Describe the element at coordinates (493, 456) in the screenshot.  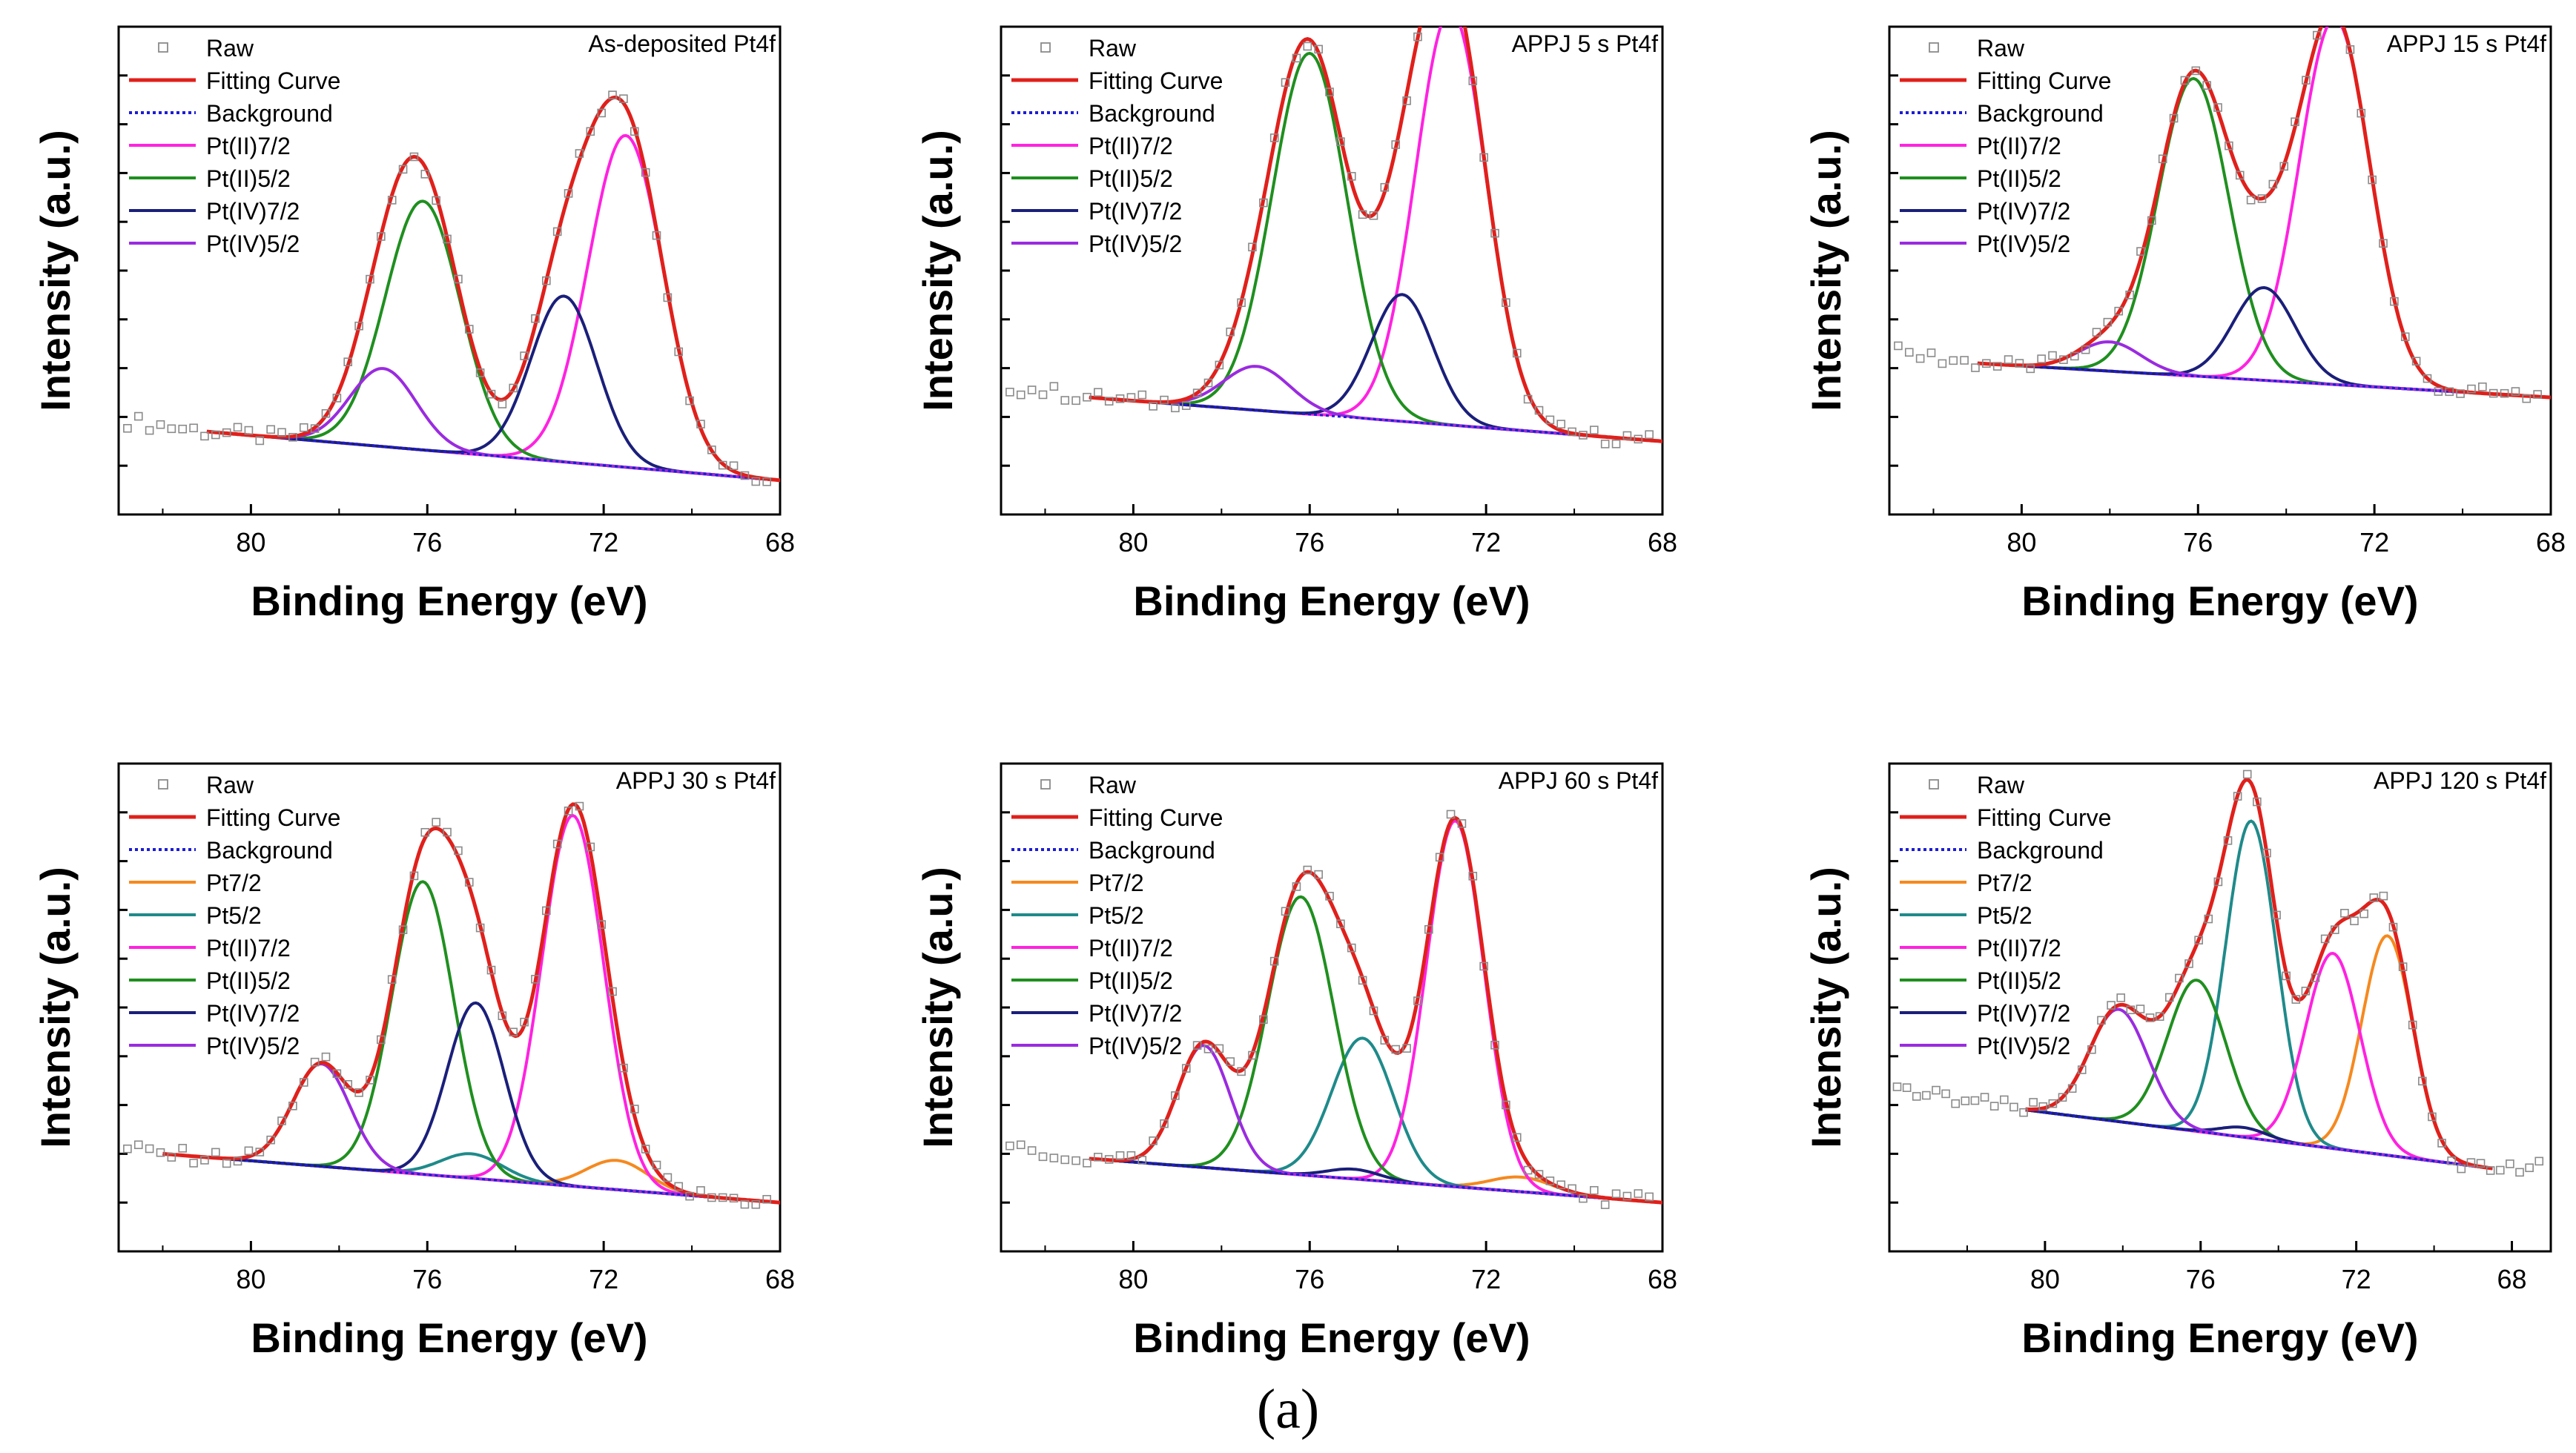
I see `background-curve` at that location.